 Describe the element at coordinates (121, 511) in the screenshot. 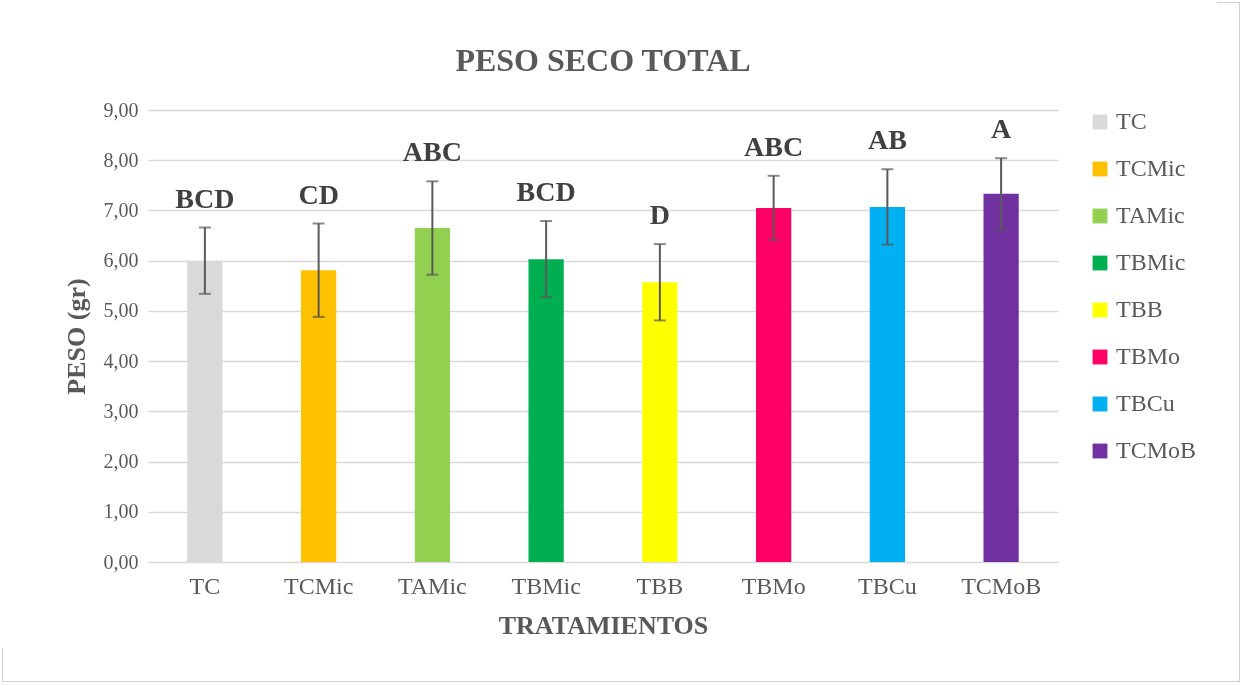

I see `y-tick-label: 1,00` at that location.